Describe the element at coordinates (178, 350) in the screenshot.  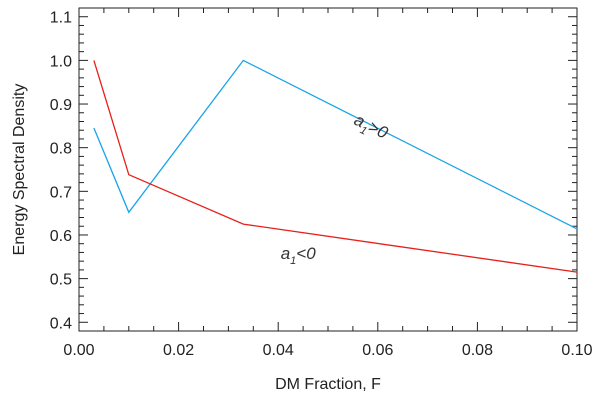
I see `x-tick-label: 0.02` at that location.